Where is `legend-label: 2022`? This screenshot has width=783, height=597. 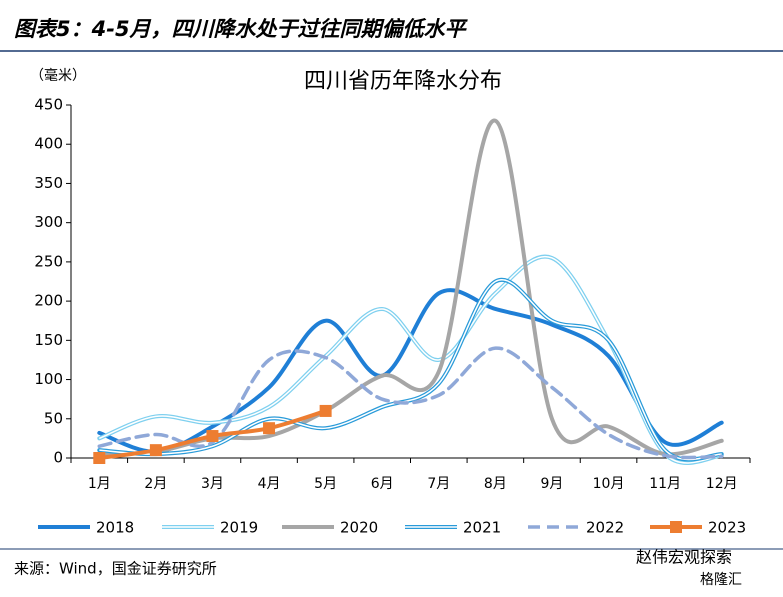
legend-label: 2022 is located at coordinates (605, 528).